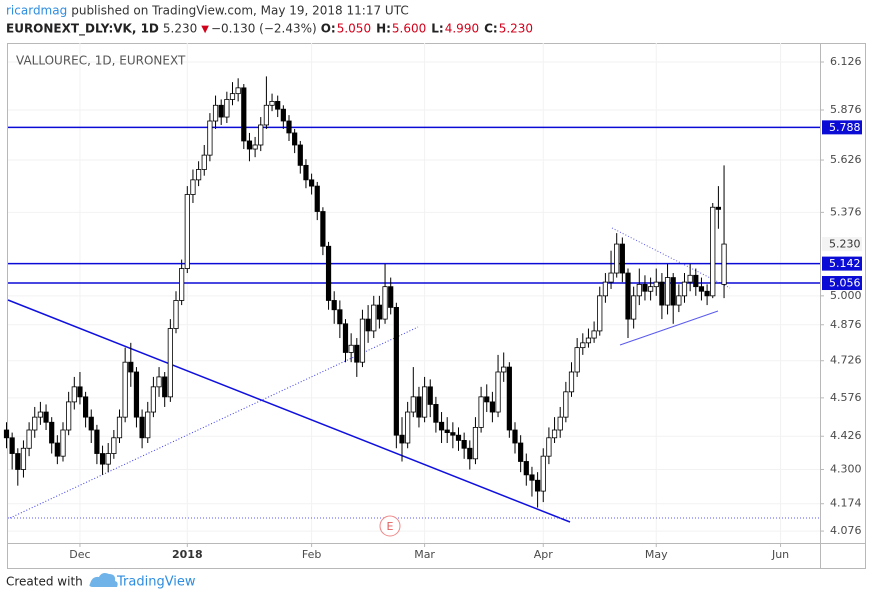 The height and width of the screenshot is (600, 875). I want to click on y-tick-label: 6.126, so click(846, 61).